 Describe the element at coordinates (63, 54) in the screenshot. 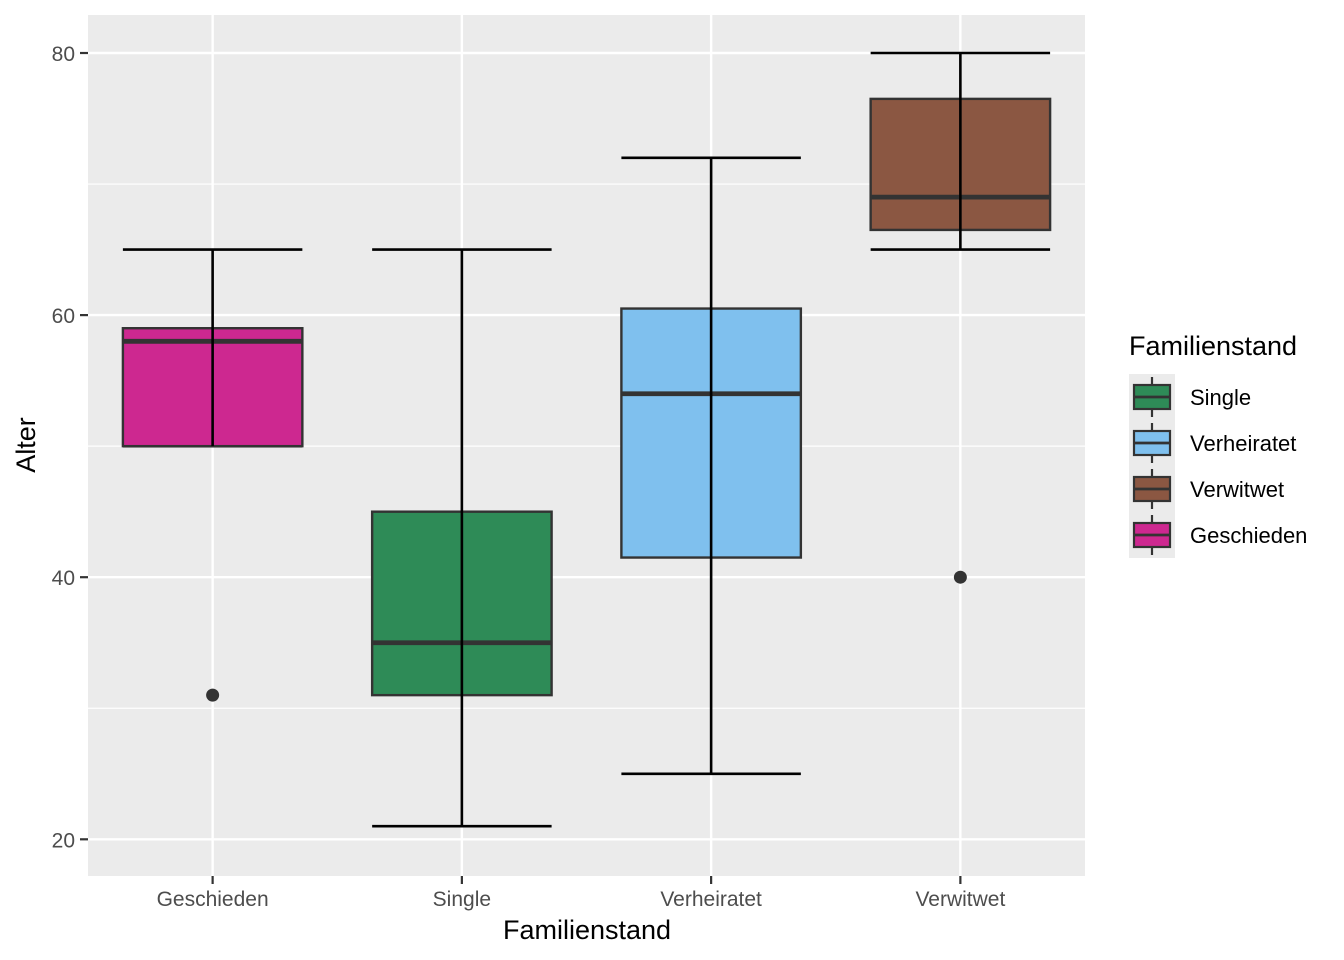

I see `y-tick-label: 80` at that location.